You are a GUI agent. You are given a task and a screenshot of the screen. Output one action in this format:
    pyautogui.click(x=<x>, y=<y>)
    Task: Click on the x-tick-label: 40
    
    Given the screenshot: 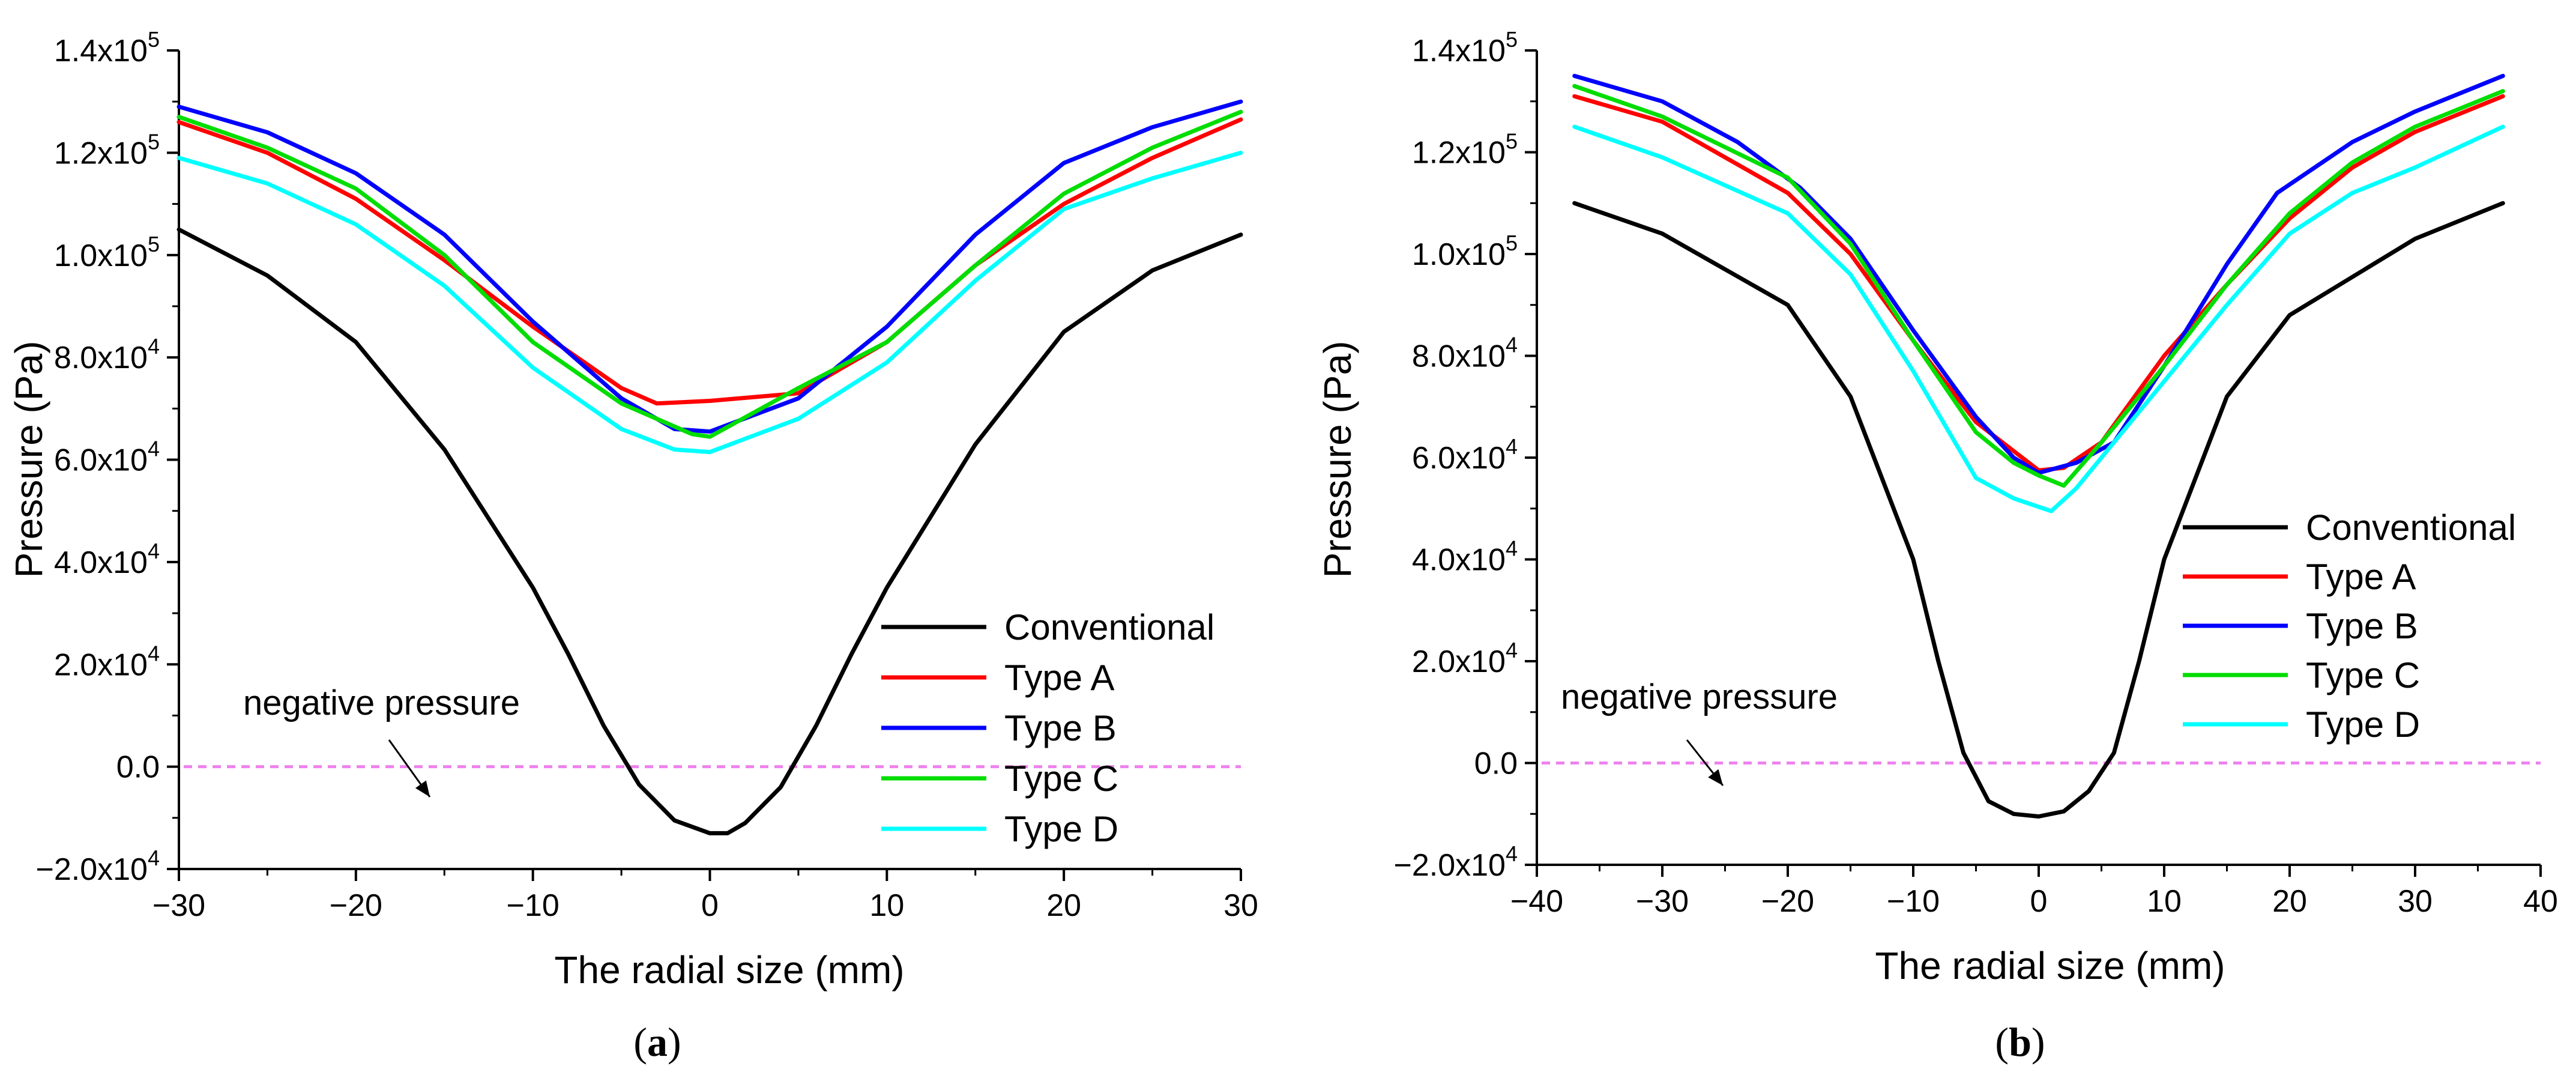 What is the action you would take?
    pyautogui.click(x=2540, y=901)
    